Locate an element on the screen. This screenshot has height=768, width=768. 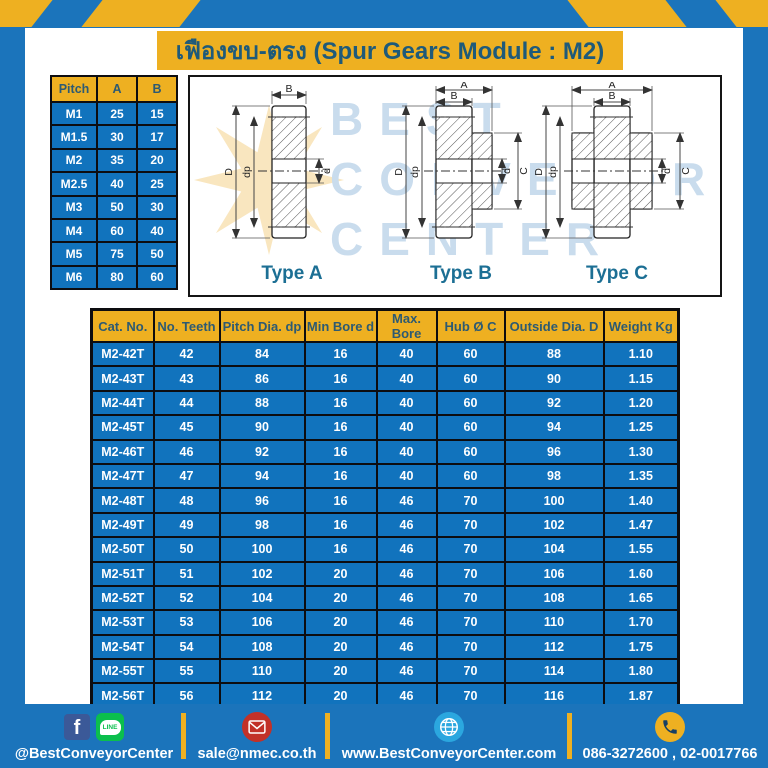
table-cell: 42 is located at coordinates (186, 354).